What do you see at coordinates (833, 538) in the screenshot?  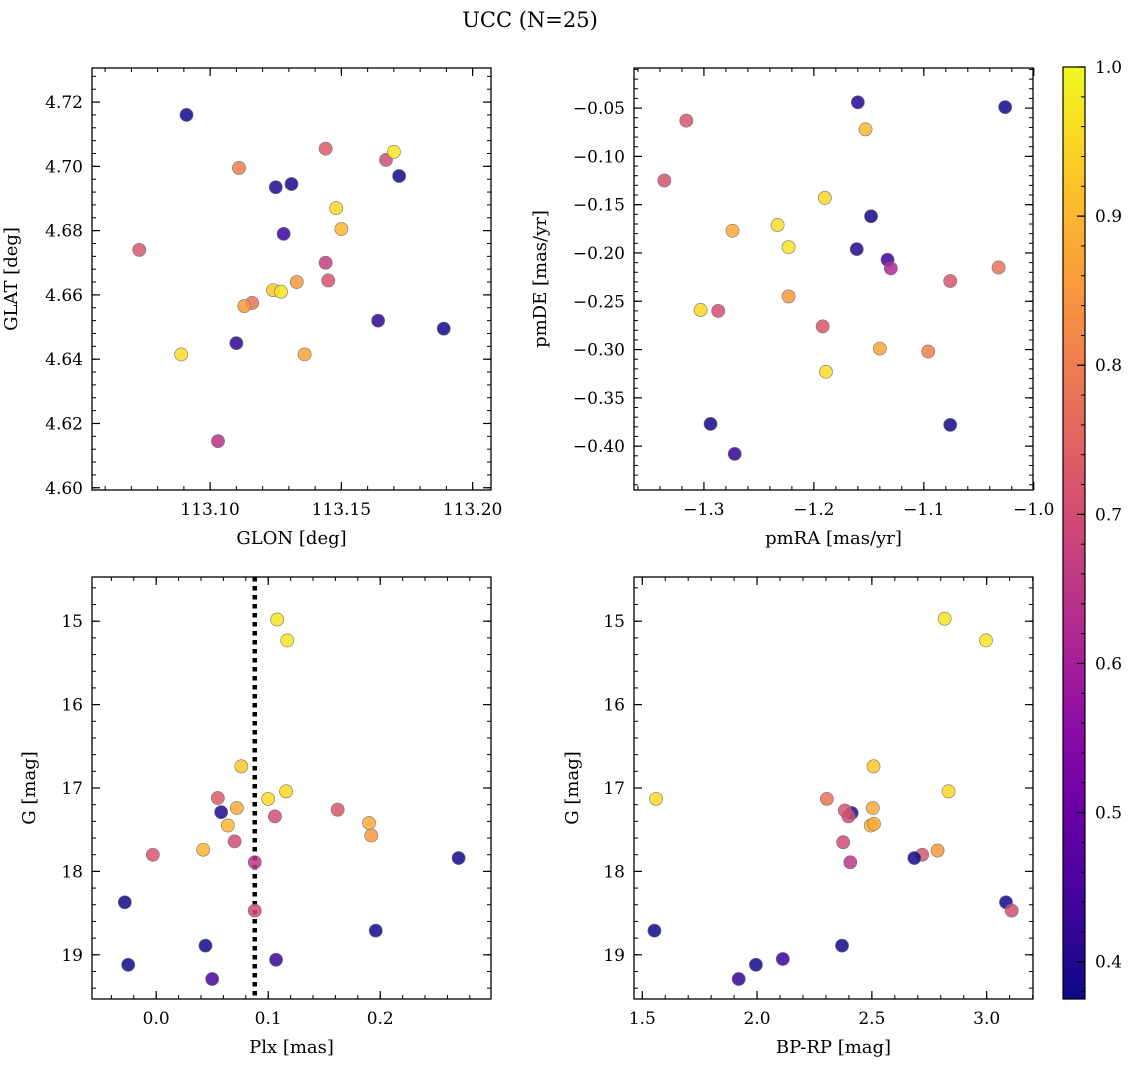 I see `x-axis-label: pmRA [mas/yr]` at bounding box center [833, 538].